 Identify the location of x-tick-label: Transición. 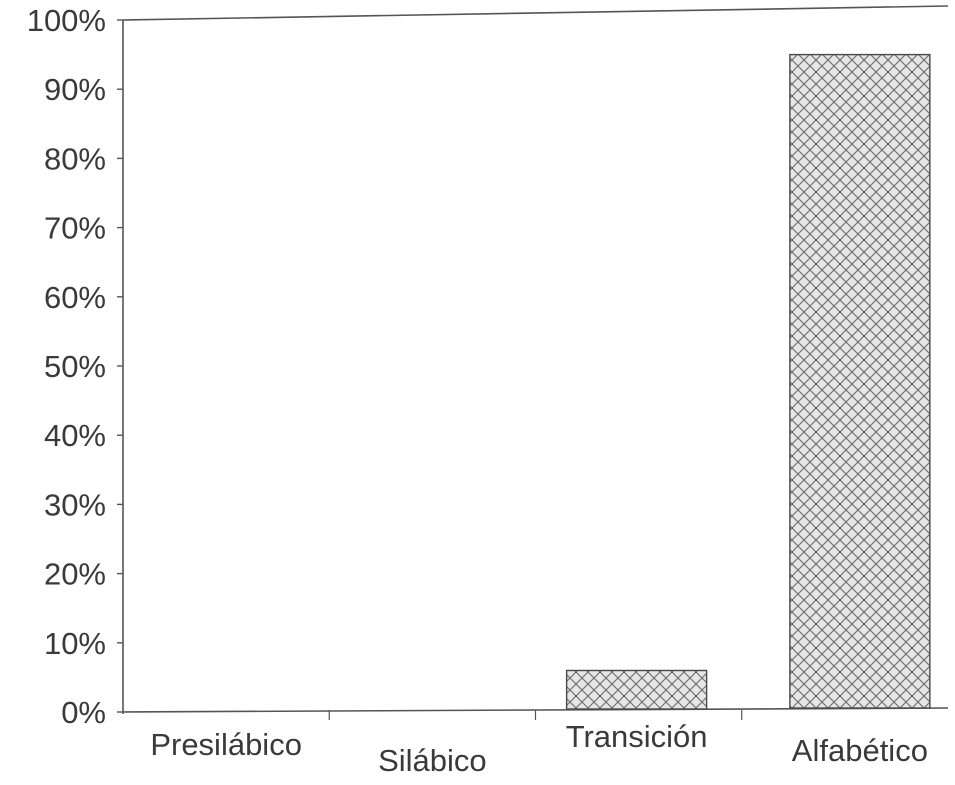
(637, 736).